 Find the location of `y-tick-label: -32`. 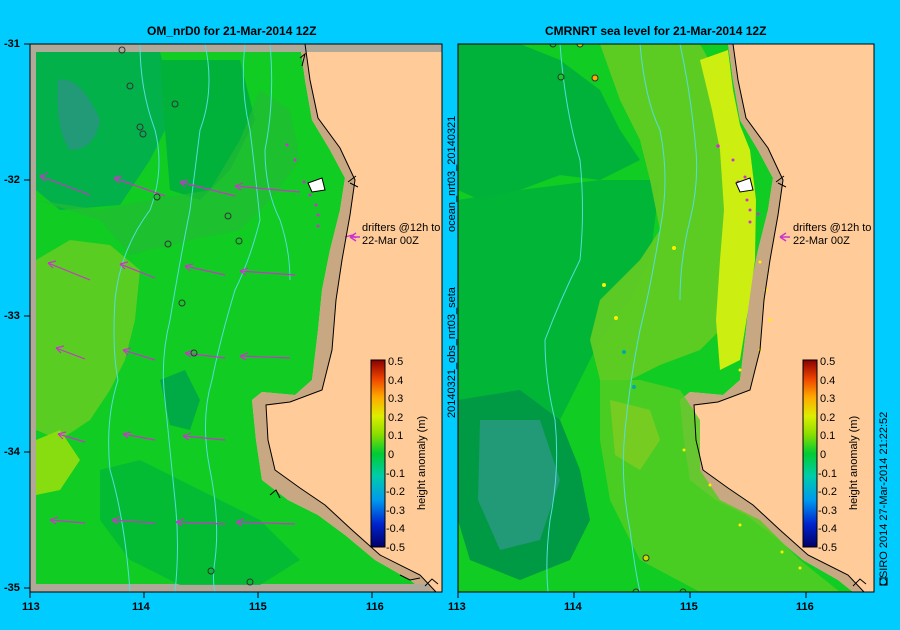

y-tick-label: -32 is located at coordinates (12, 180).